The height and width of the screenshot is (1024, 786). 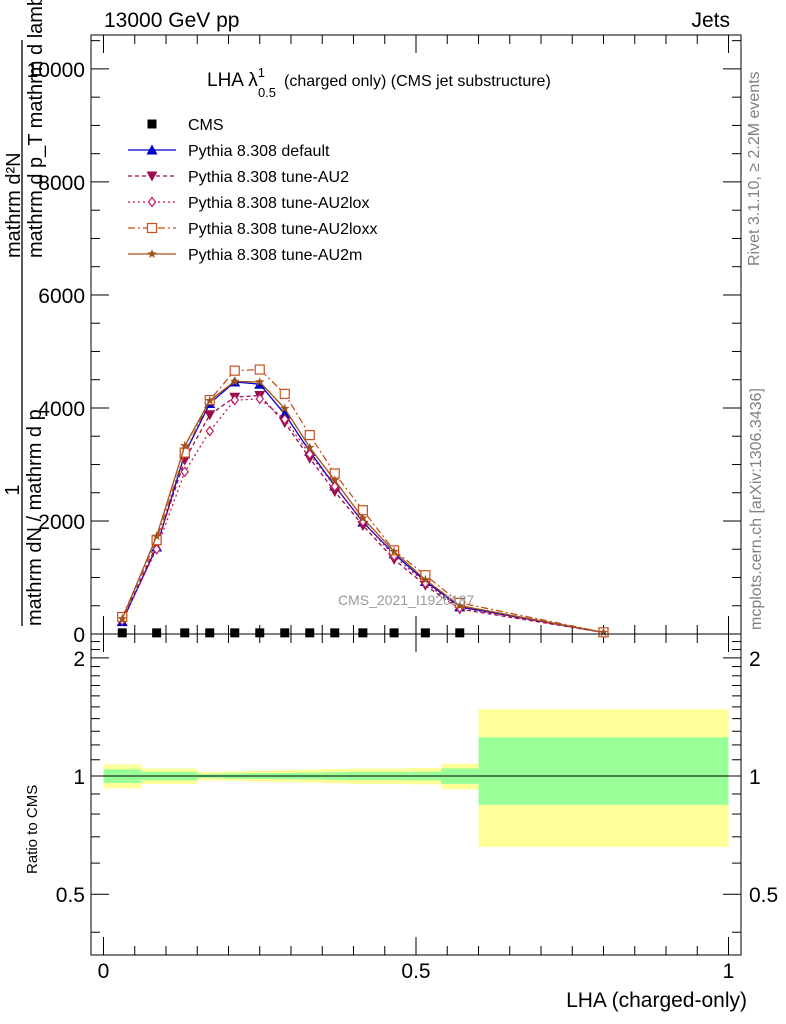 I want to click on x-tick-label: 0, so click(x=104, y=971).